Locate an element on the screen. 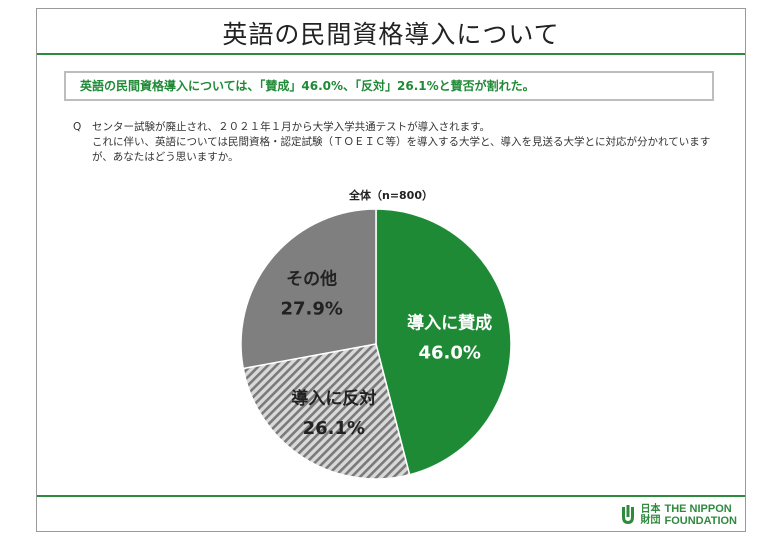  nippon-foundation-emblem-icon is located at coordinates (628, 514).